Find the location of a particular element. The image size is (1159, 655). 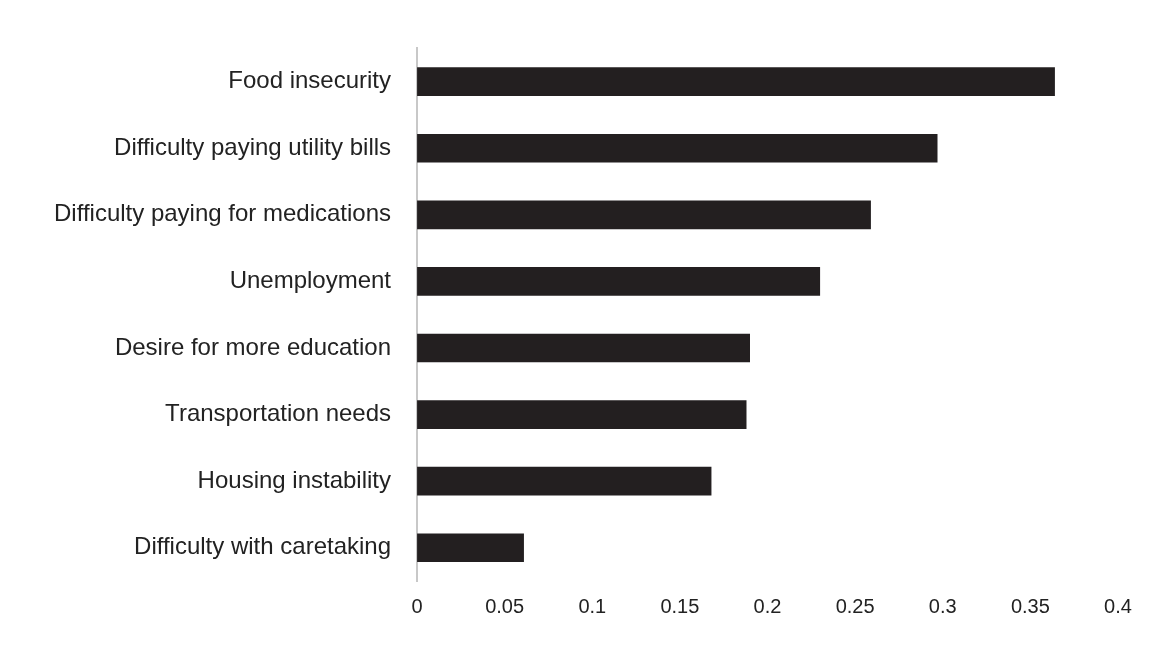

x-tick-label: 0.2 is located at coordinates (767, 605).